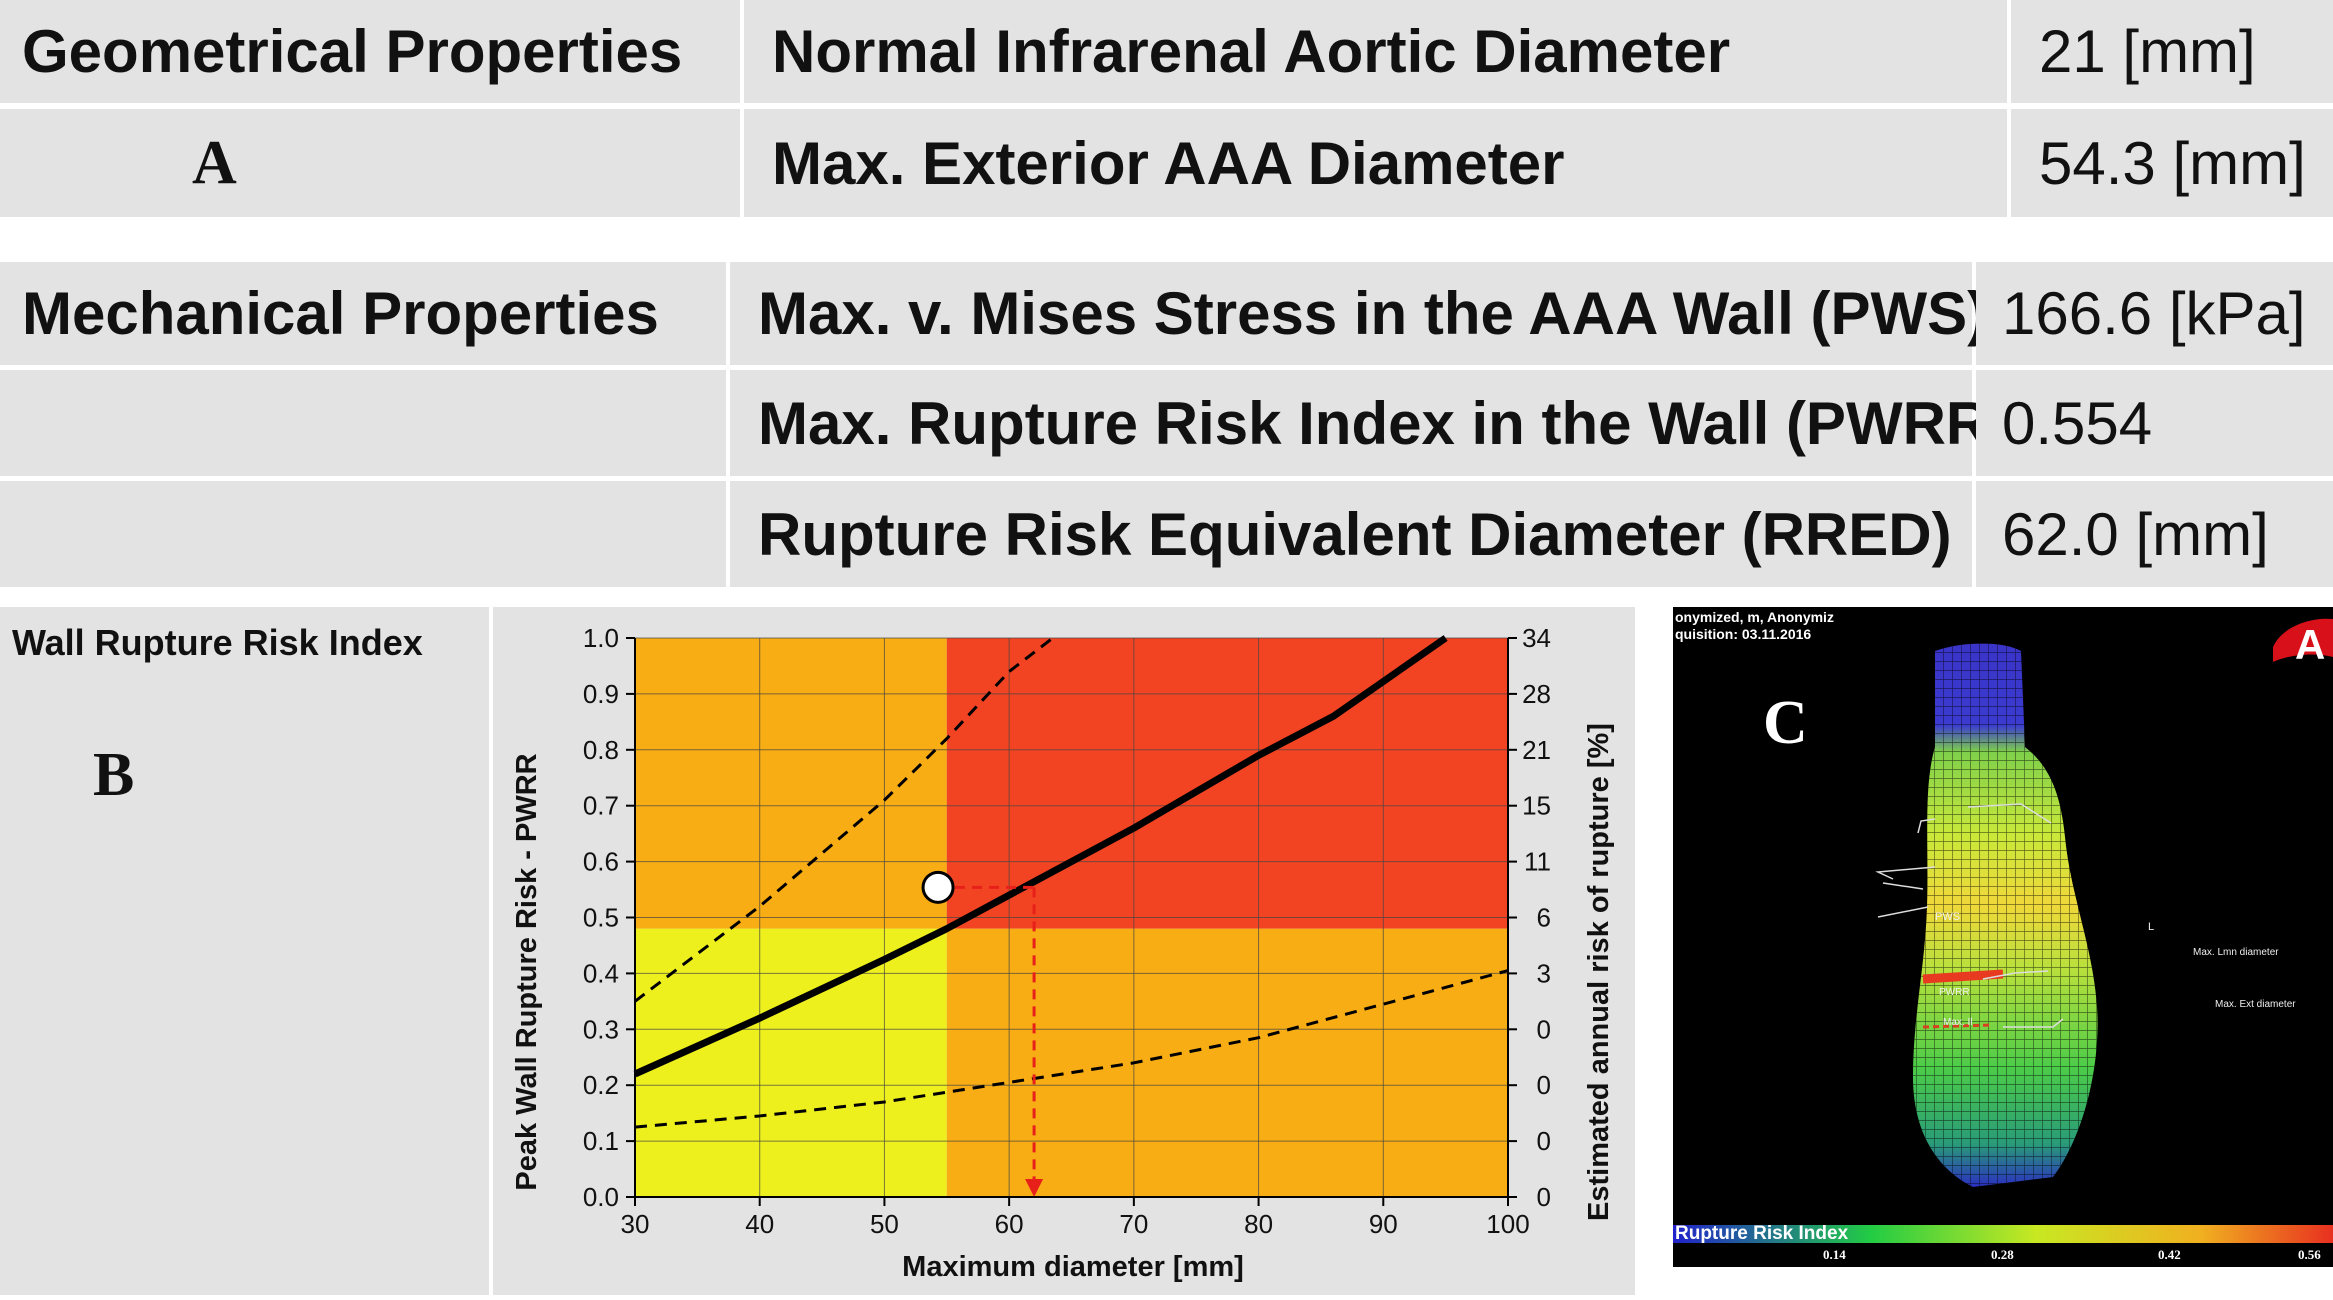 This screenshot has width=2333, height=1300. I want to click on panel-b-label-area, so click(244, 951).